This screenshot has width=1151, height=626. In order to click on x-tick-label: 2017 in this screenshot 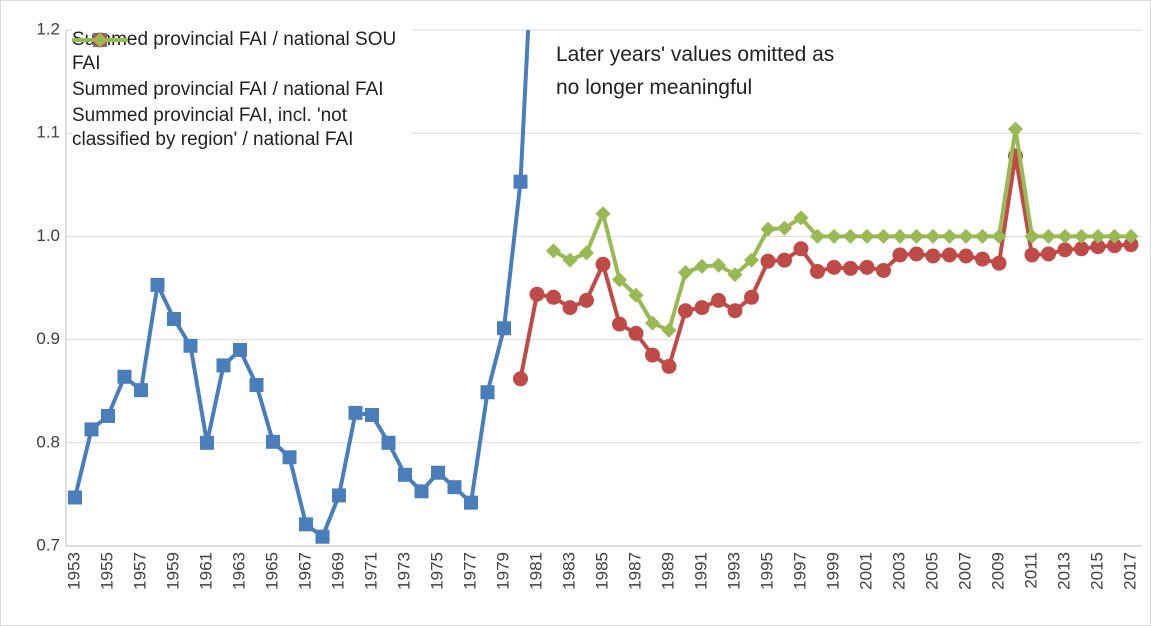, I will do `click(1129, 571)`.